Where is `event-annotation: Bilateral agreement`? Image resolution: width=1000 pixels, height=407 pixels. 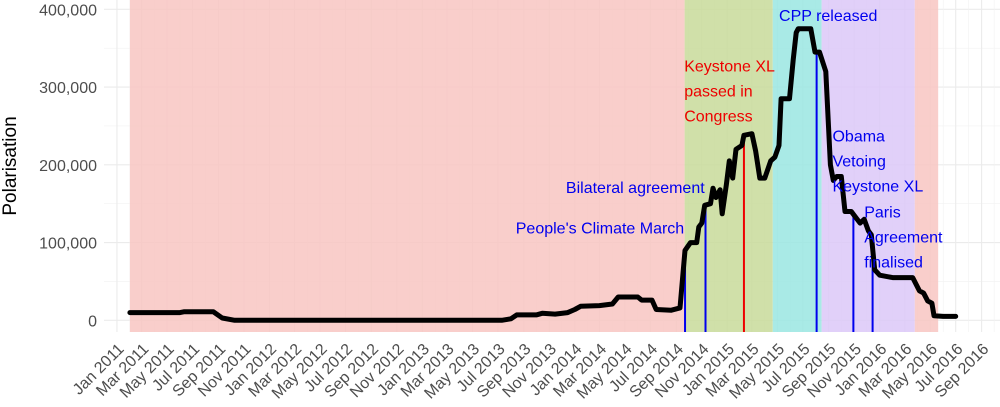 event-annotation: Bilateral agreement is located at coordinates (635, 188).